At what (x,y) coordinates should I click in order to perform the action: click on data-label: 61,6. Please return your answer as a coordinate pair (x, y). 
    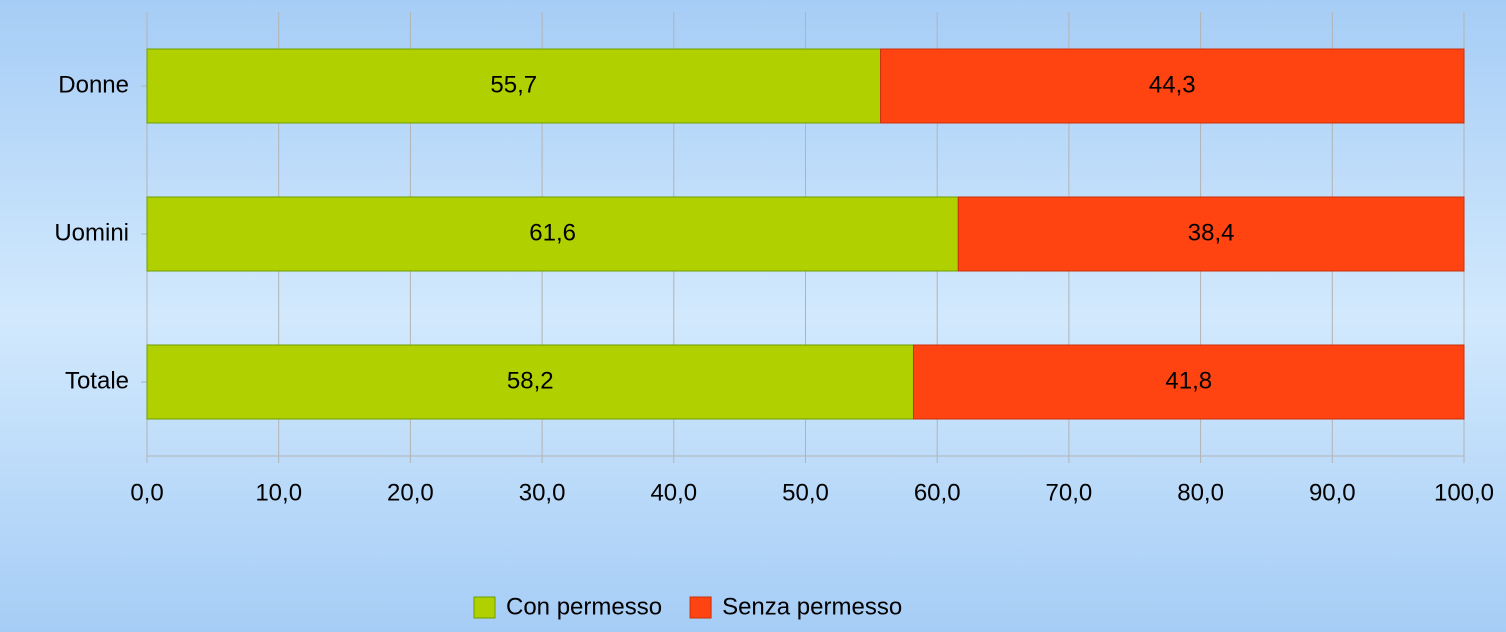
    Looking at the image, I should click on (552, 232).